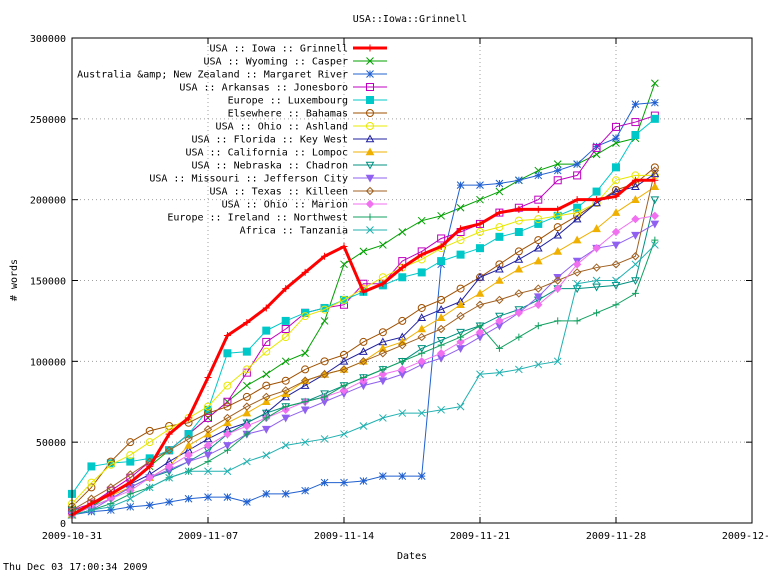  What do you see at coordinates (48, 282) in the screenshot?
I see `y-tick-label: 150000` at bounding box center [48, 282].